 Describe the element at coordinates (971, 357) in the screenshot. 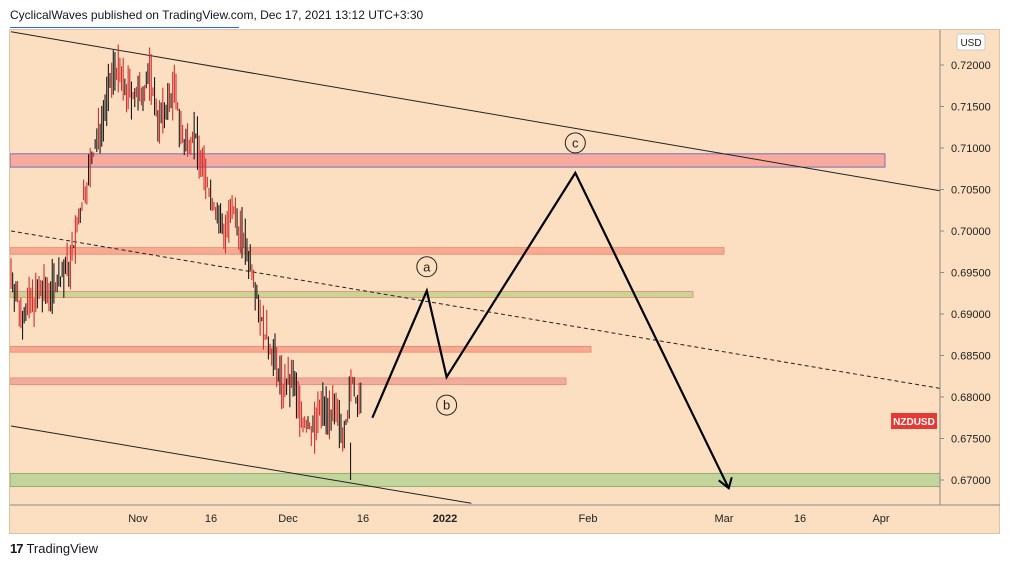

I see `y-tick-label: 0.68500` at that location.